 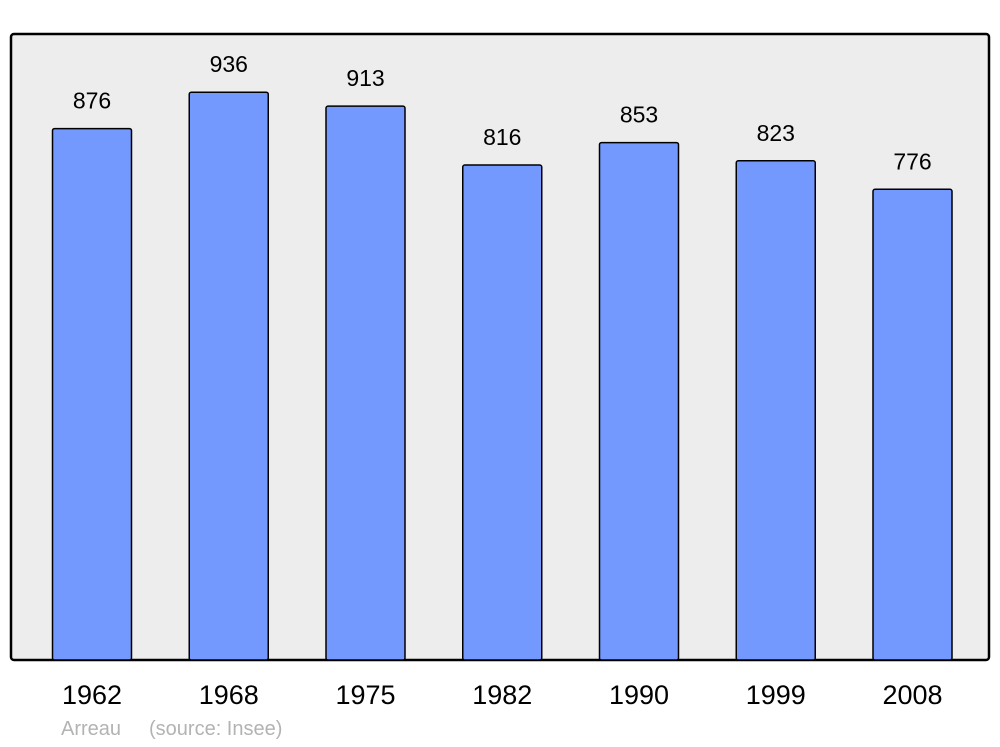 What do you see at coordinates (92, 101) in the screenshot?
I see `data-label-1962: 876` at bounding box center [92, 101].